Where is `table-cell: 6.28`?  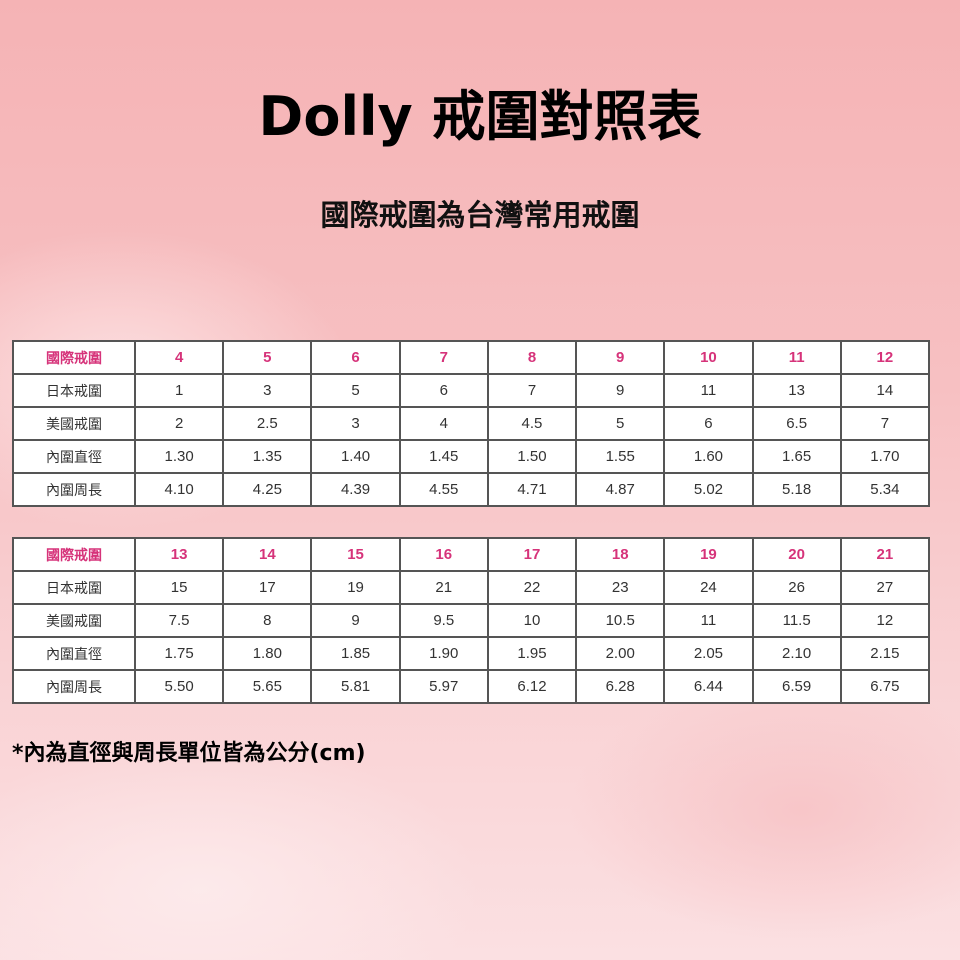
table-cell: 6.28 is located at coordinates (620, 686).